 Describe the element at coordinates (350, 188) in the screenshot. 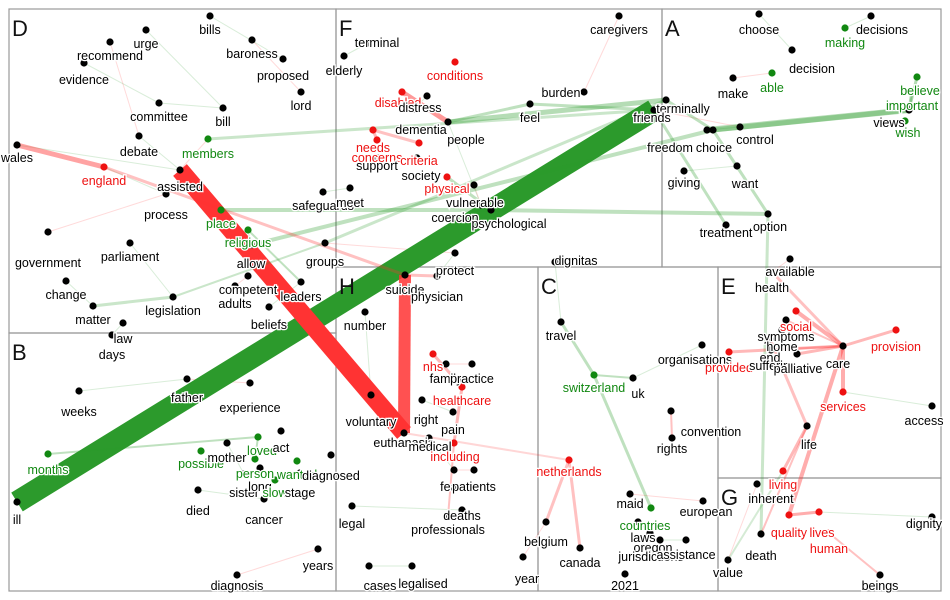

I see `word-dot-meet` at that location.